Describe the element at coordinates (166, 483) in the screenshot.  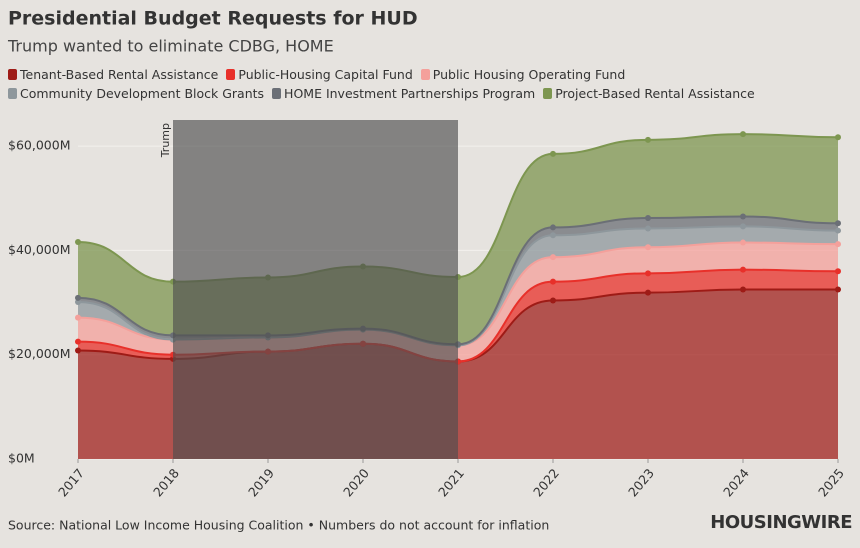
I see `x-tick-label: 2018` at that location.